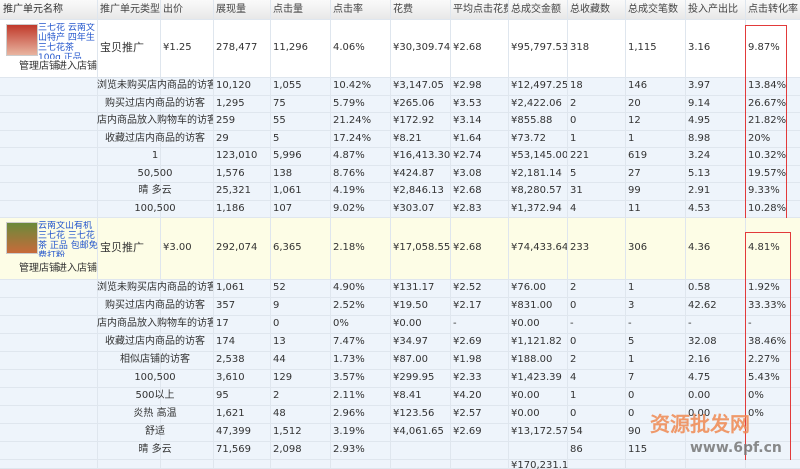  Describe the element at coordinates (480, 9) in the screenshot. I see `column-header: 平均点击花费` at that location.